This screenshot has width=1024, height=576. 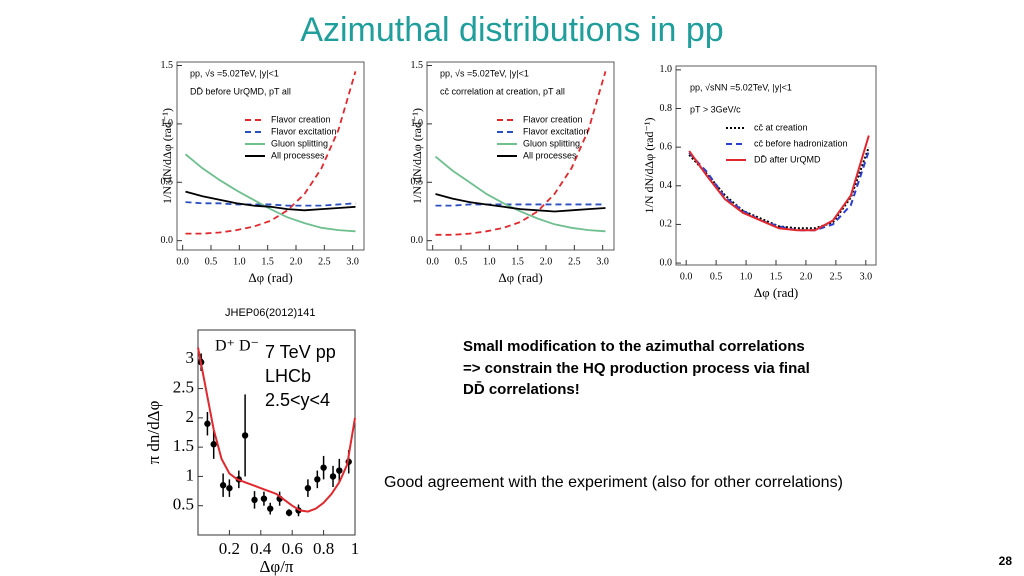 What do you see at coordinates (237, 346) in the screenshot?
I see `annotation: D⁺ D⁻` at bounding box center [237, 346].